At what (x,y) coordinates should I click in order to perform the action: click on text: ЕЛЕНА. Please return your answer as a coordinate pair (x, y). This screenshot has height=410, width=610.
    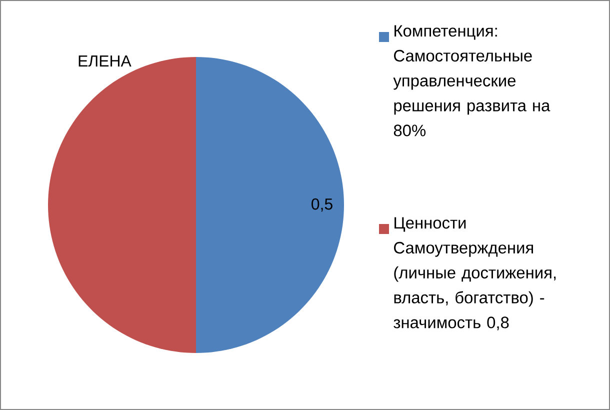
    Looking at the image, I should click on (105, 61).